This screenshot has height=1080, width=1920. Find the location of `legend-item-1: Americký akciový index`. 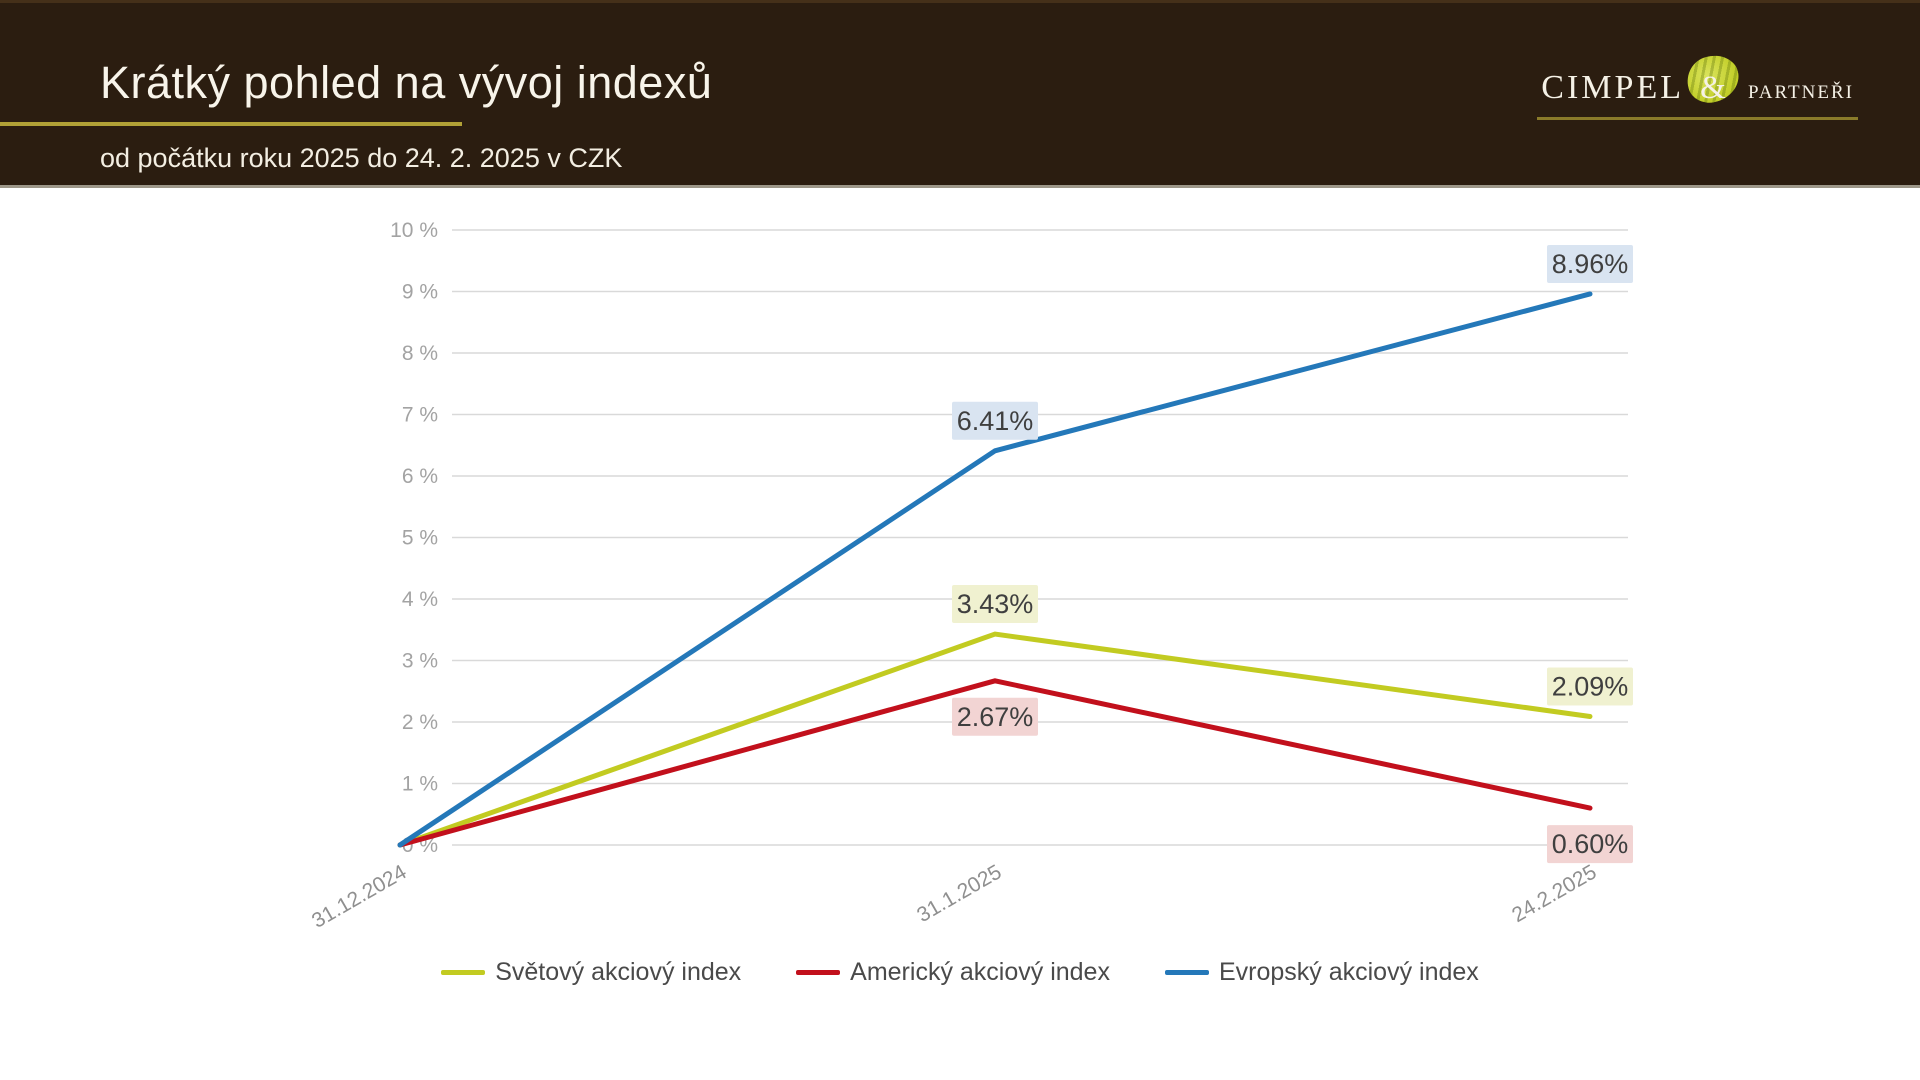

legend-item-1: Americký akciový index is located at coordinates (953, 972).